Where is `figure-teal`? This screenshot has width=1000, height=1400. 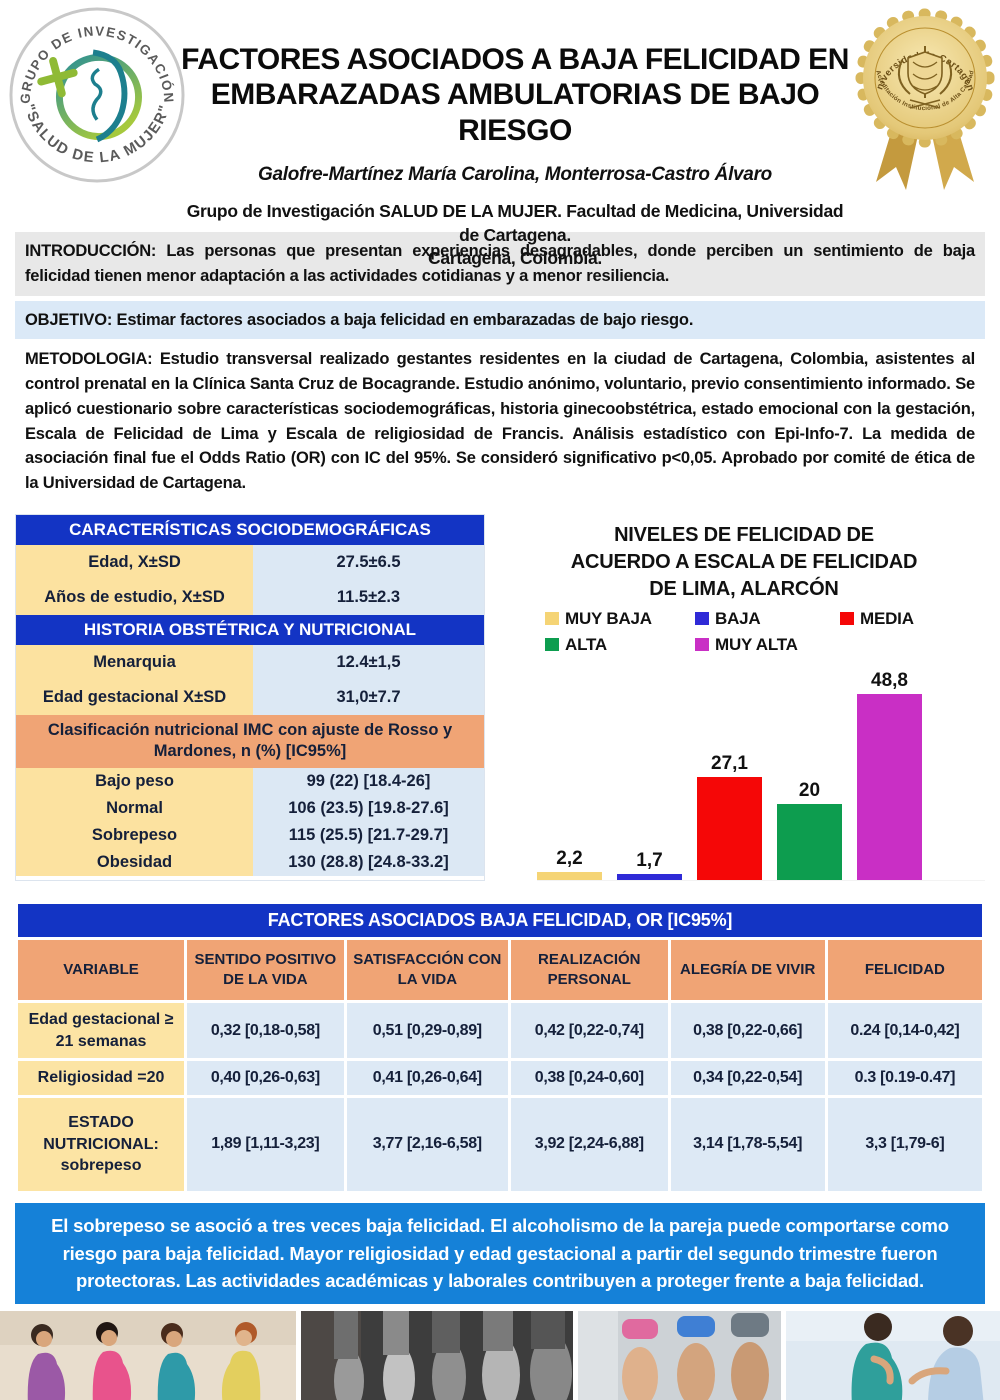 figure-teal is located at coordinates (176, 1361).